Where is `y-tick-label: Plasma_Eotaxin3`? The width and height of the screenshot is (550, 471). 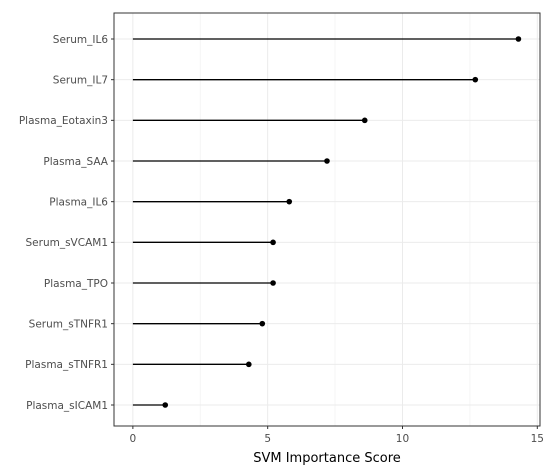
y-tick-label: Plasma_Eotaxin3 is located at coordinates (63, 121).